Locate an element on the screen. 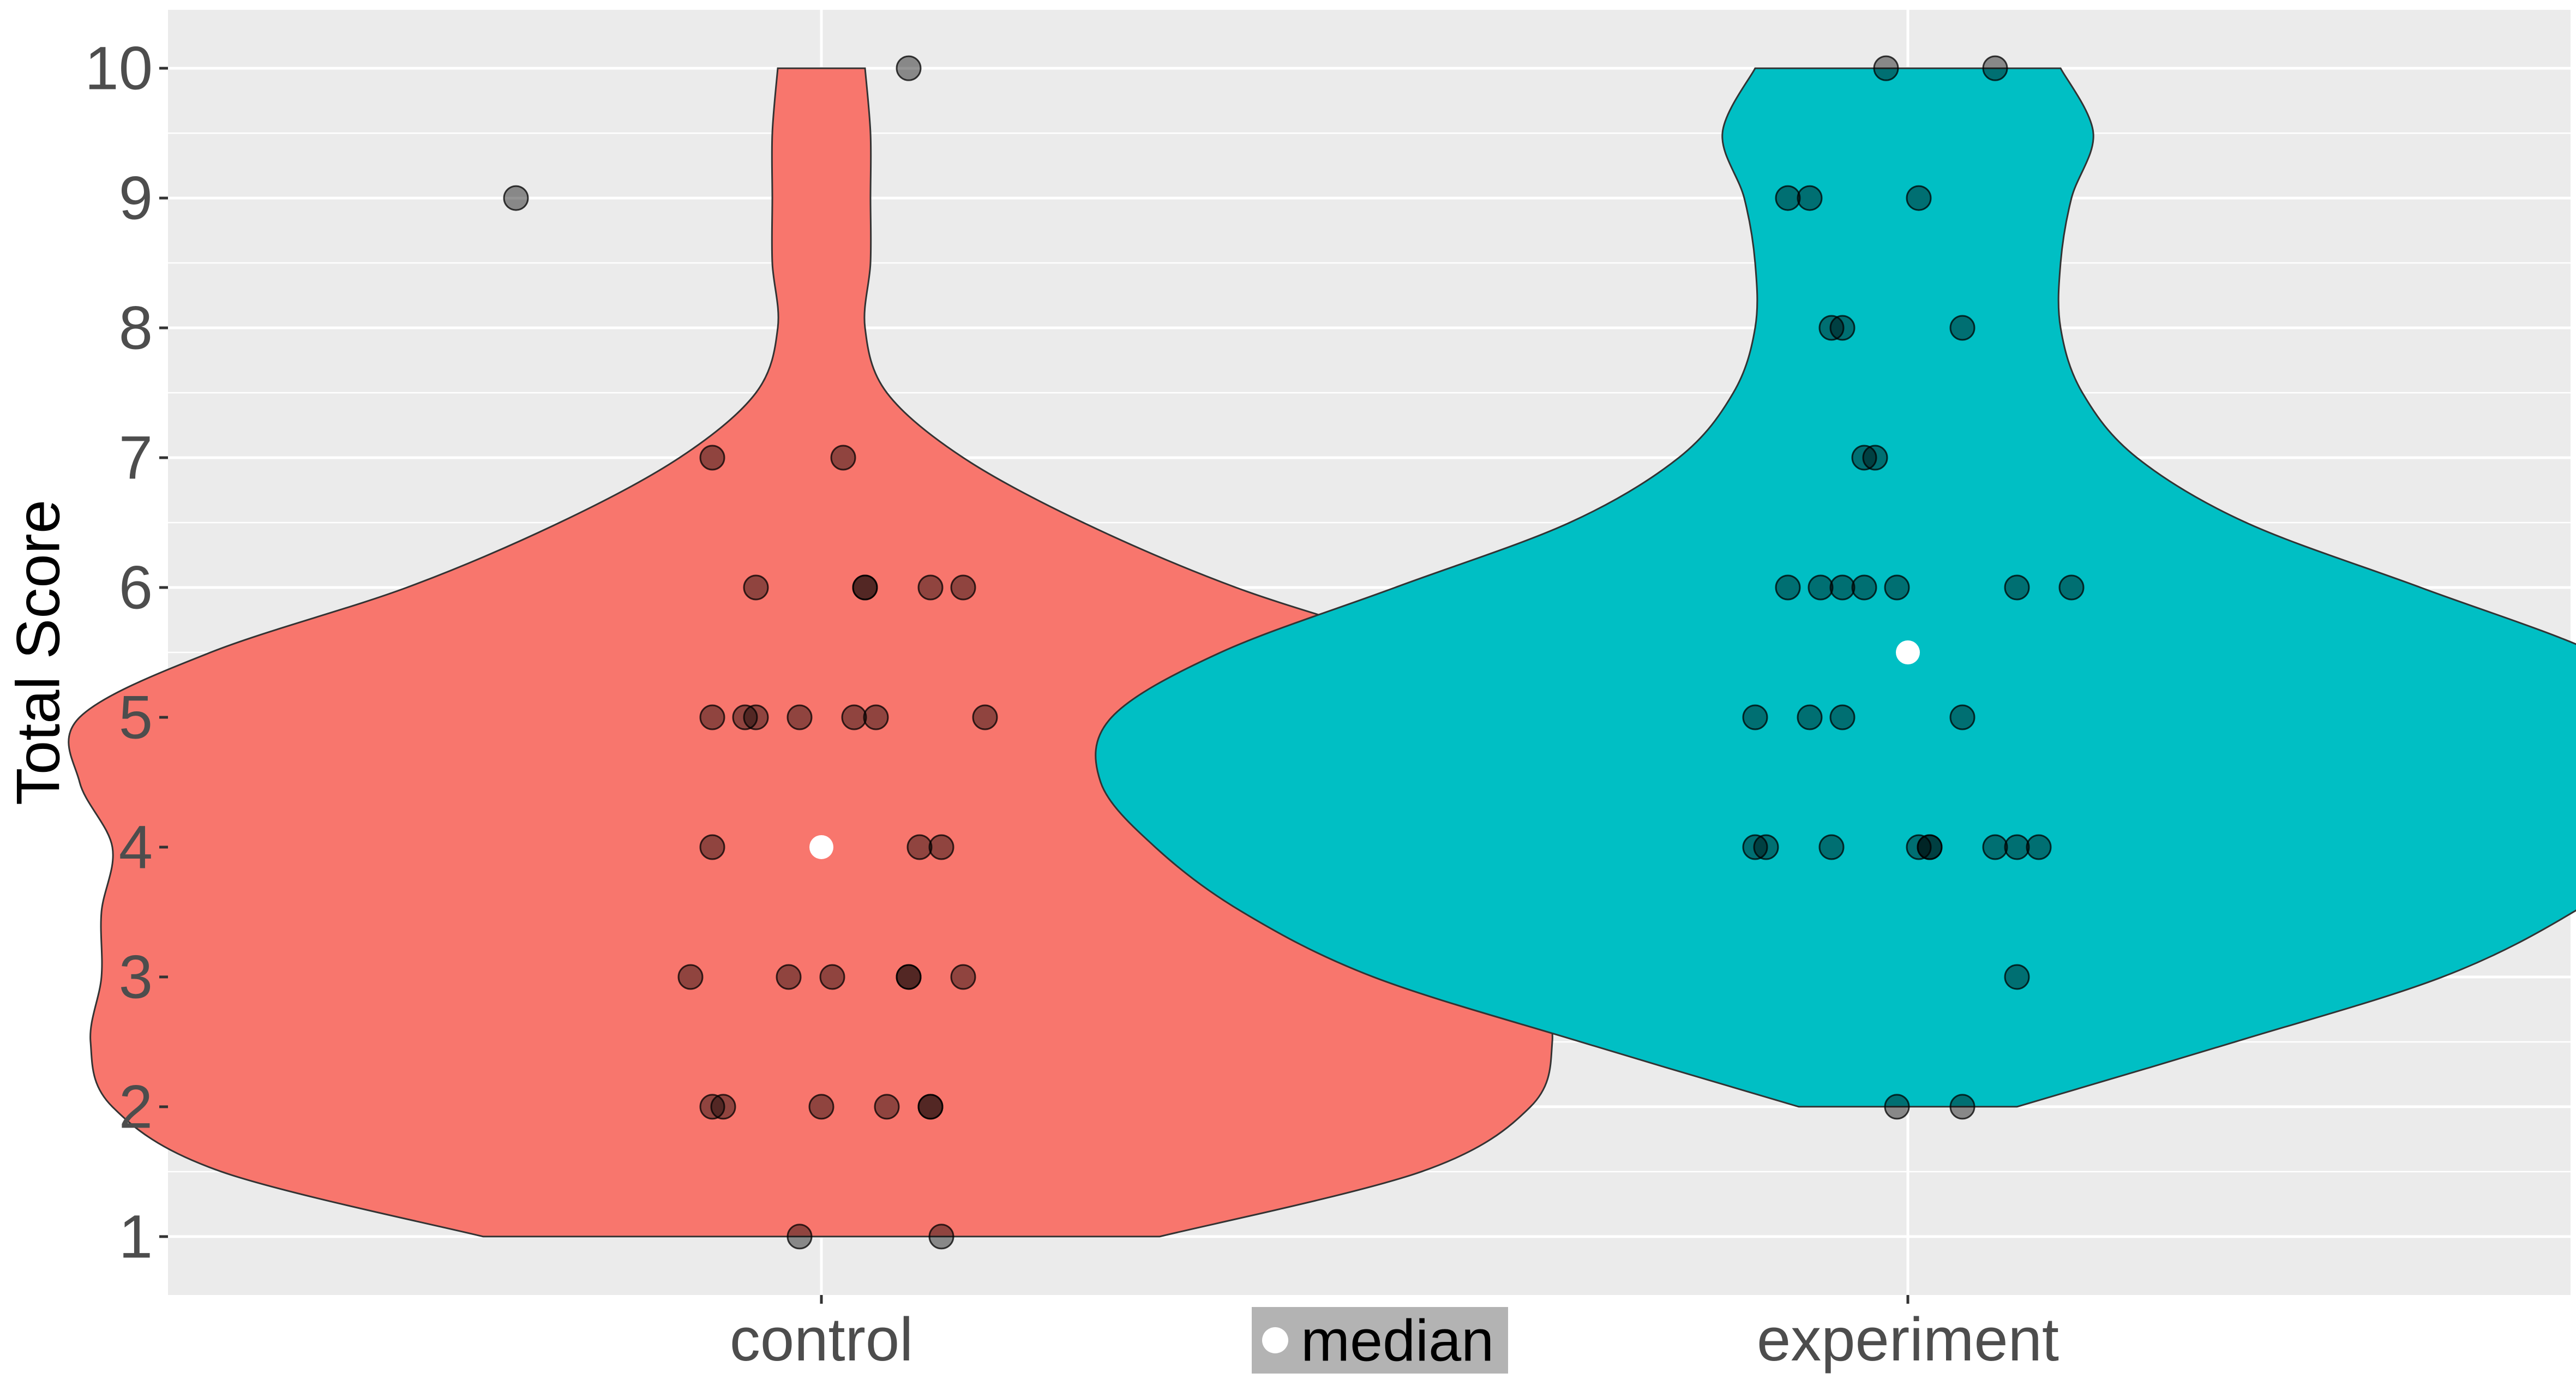 Image resolution: width=2576 pixels, height=1385 pixels. x-tick-label: control is located at coordinates (822, 1339).